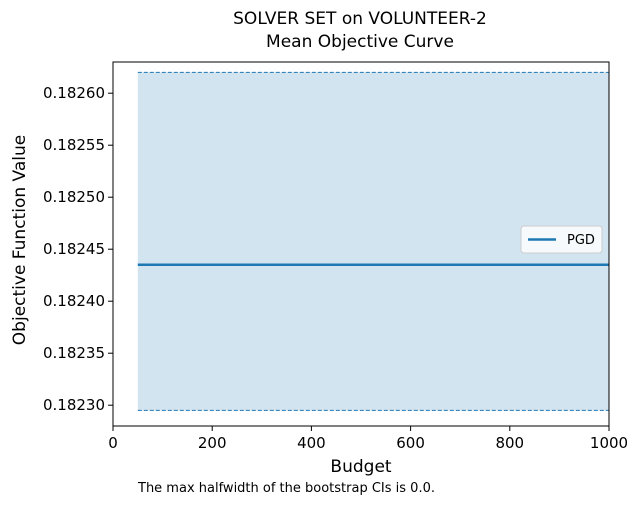 Image resolution: width=639 pixels, height=505 pixels. What do you see at coordinates (74, 405) in the screenshot?
I see `y-tick-label: 0.18230` at bounding box center [74, 405].